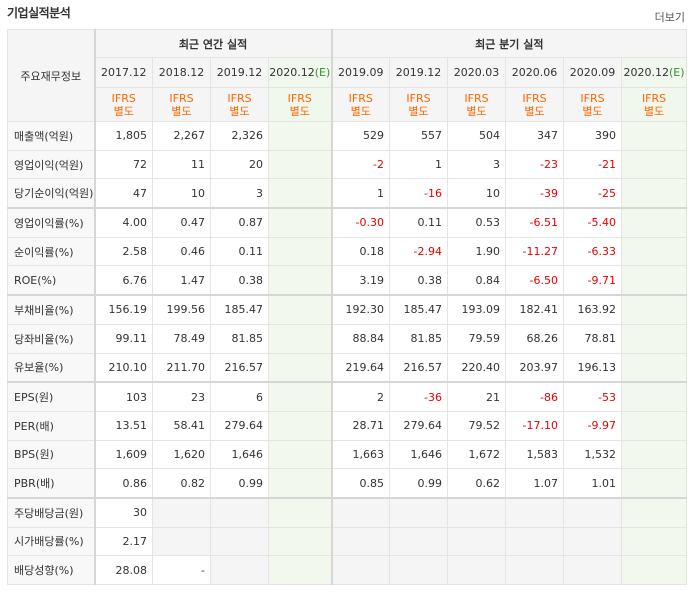 The height and width of the screenshot is (592, 691). What do you see at coordinates (239, 309) in the screenshot?
I see `value-cell: 185.47` at bounding box center [239, 309].